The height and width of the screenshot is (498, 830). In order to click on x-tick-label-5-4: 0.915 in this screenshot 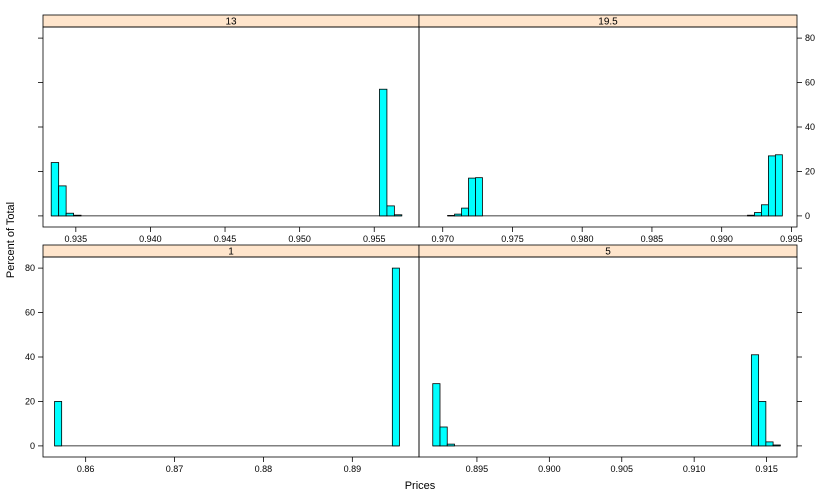, I will do `click(766, 469)`.